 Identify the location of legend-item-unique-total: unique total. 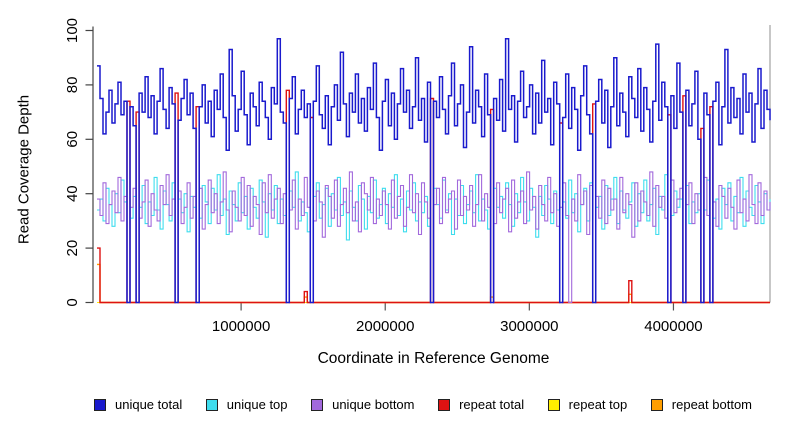
(138, 404).